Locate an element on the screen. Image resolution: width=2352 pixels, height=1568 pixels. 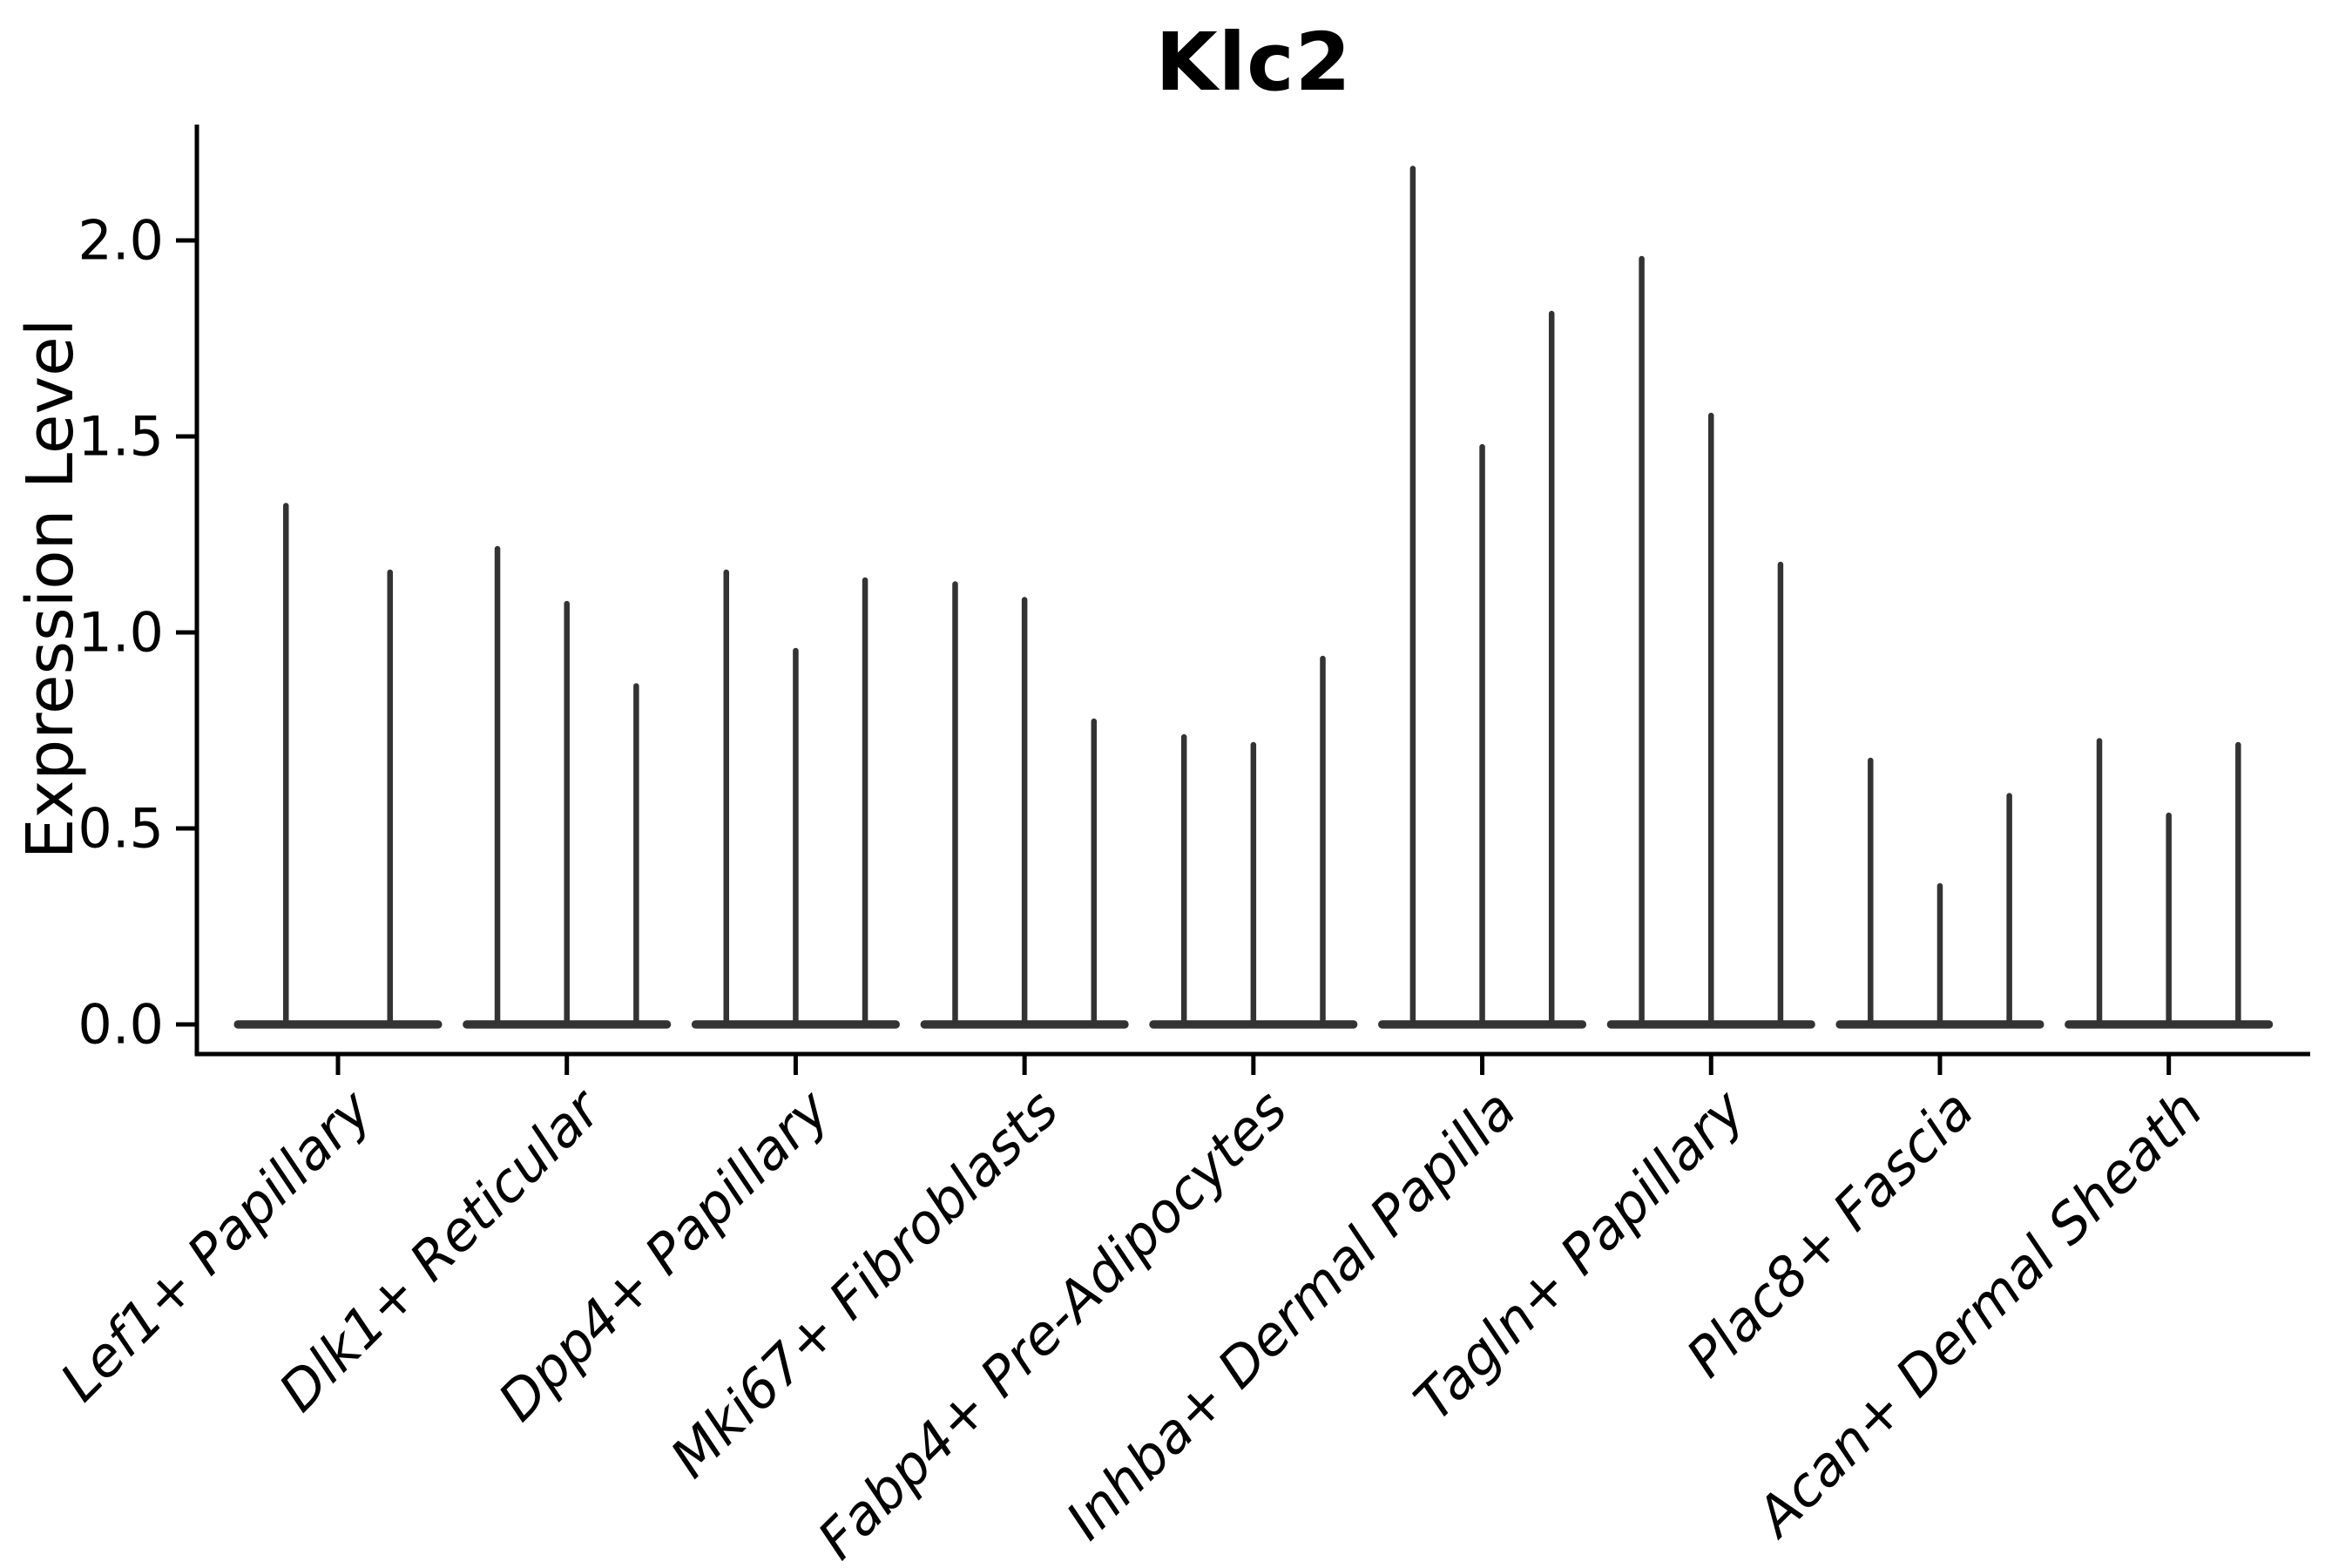
x-tick-label: Mki67+ Fibroblasts is located at coordinates (864, 1284).